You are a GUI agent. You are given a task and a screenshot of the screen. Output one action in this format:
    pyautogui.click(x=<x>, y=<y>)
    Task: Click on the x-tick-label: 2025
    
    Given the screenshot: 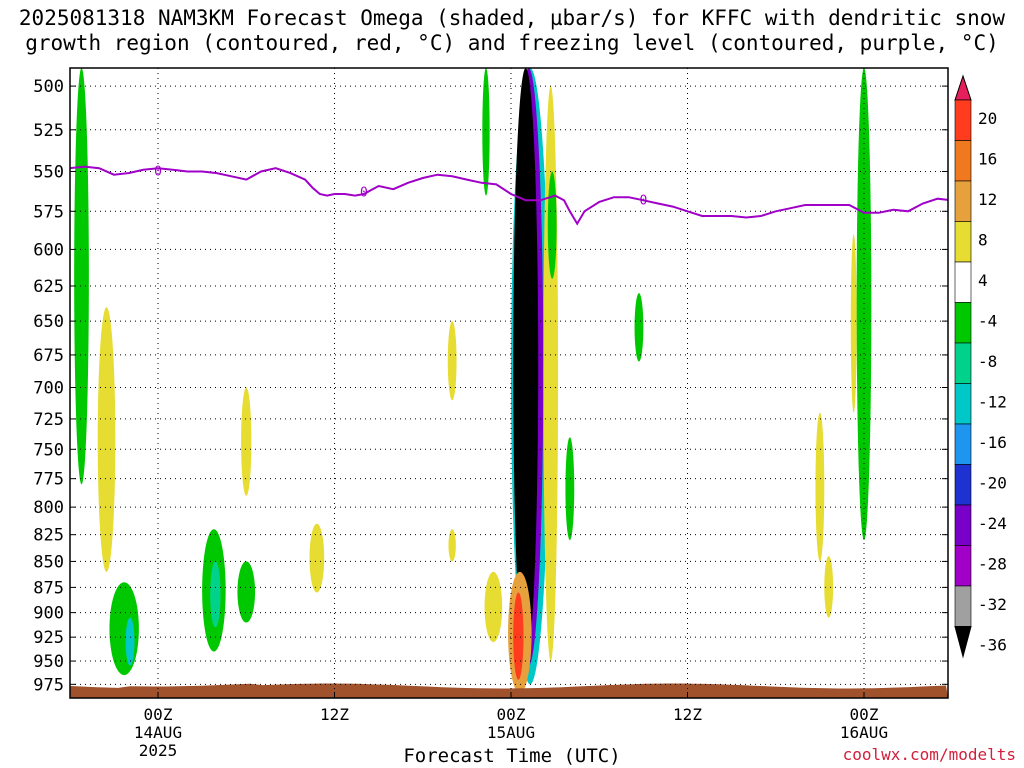 What is the action you would take?
    pyautogui.click(x=158, y=750)
    